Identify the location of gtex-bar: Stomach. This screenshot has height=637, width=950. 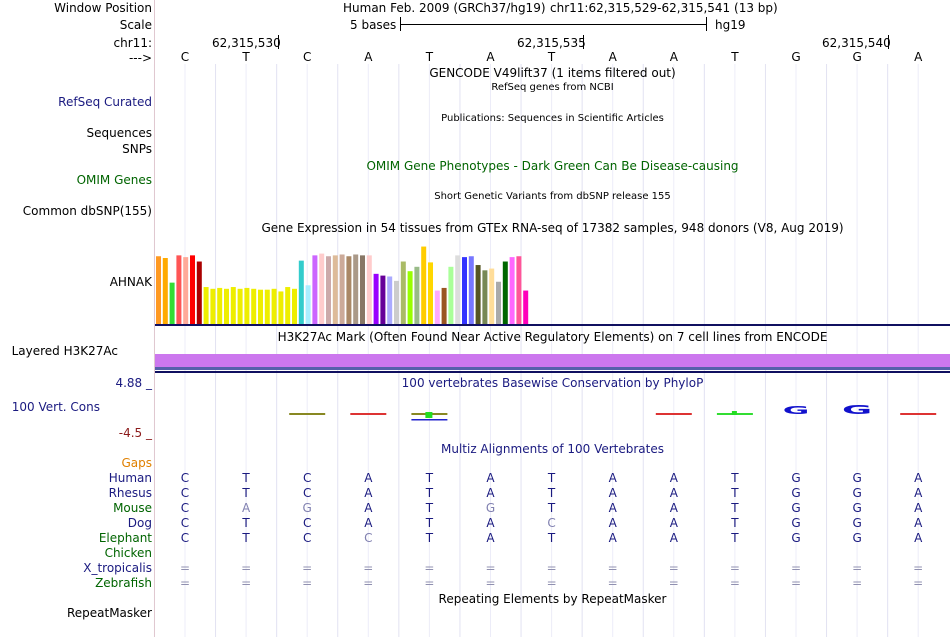
(492, 296).